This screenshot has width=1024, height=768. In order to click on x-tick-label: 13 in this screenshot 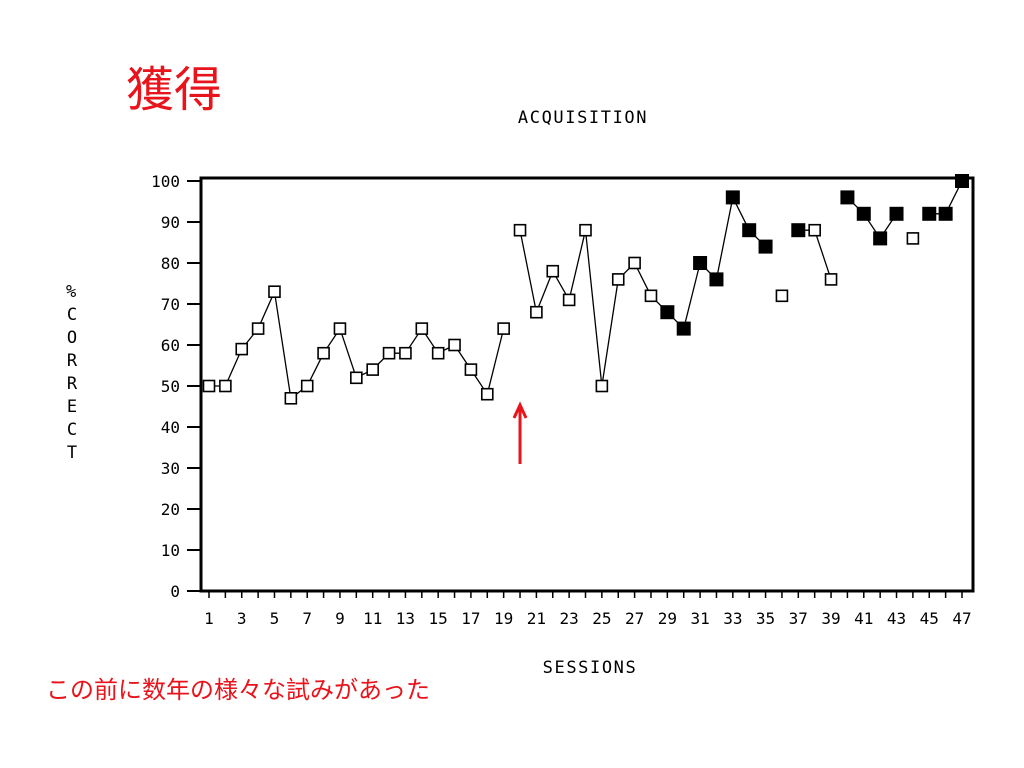, I will do `click(405, 618)`.